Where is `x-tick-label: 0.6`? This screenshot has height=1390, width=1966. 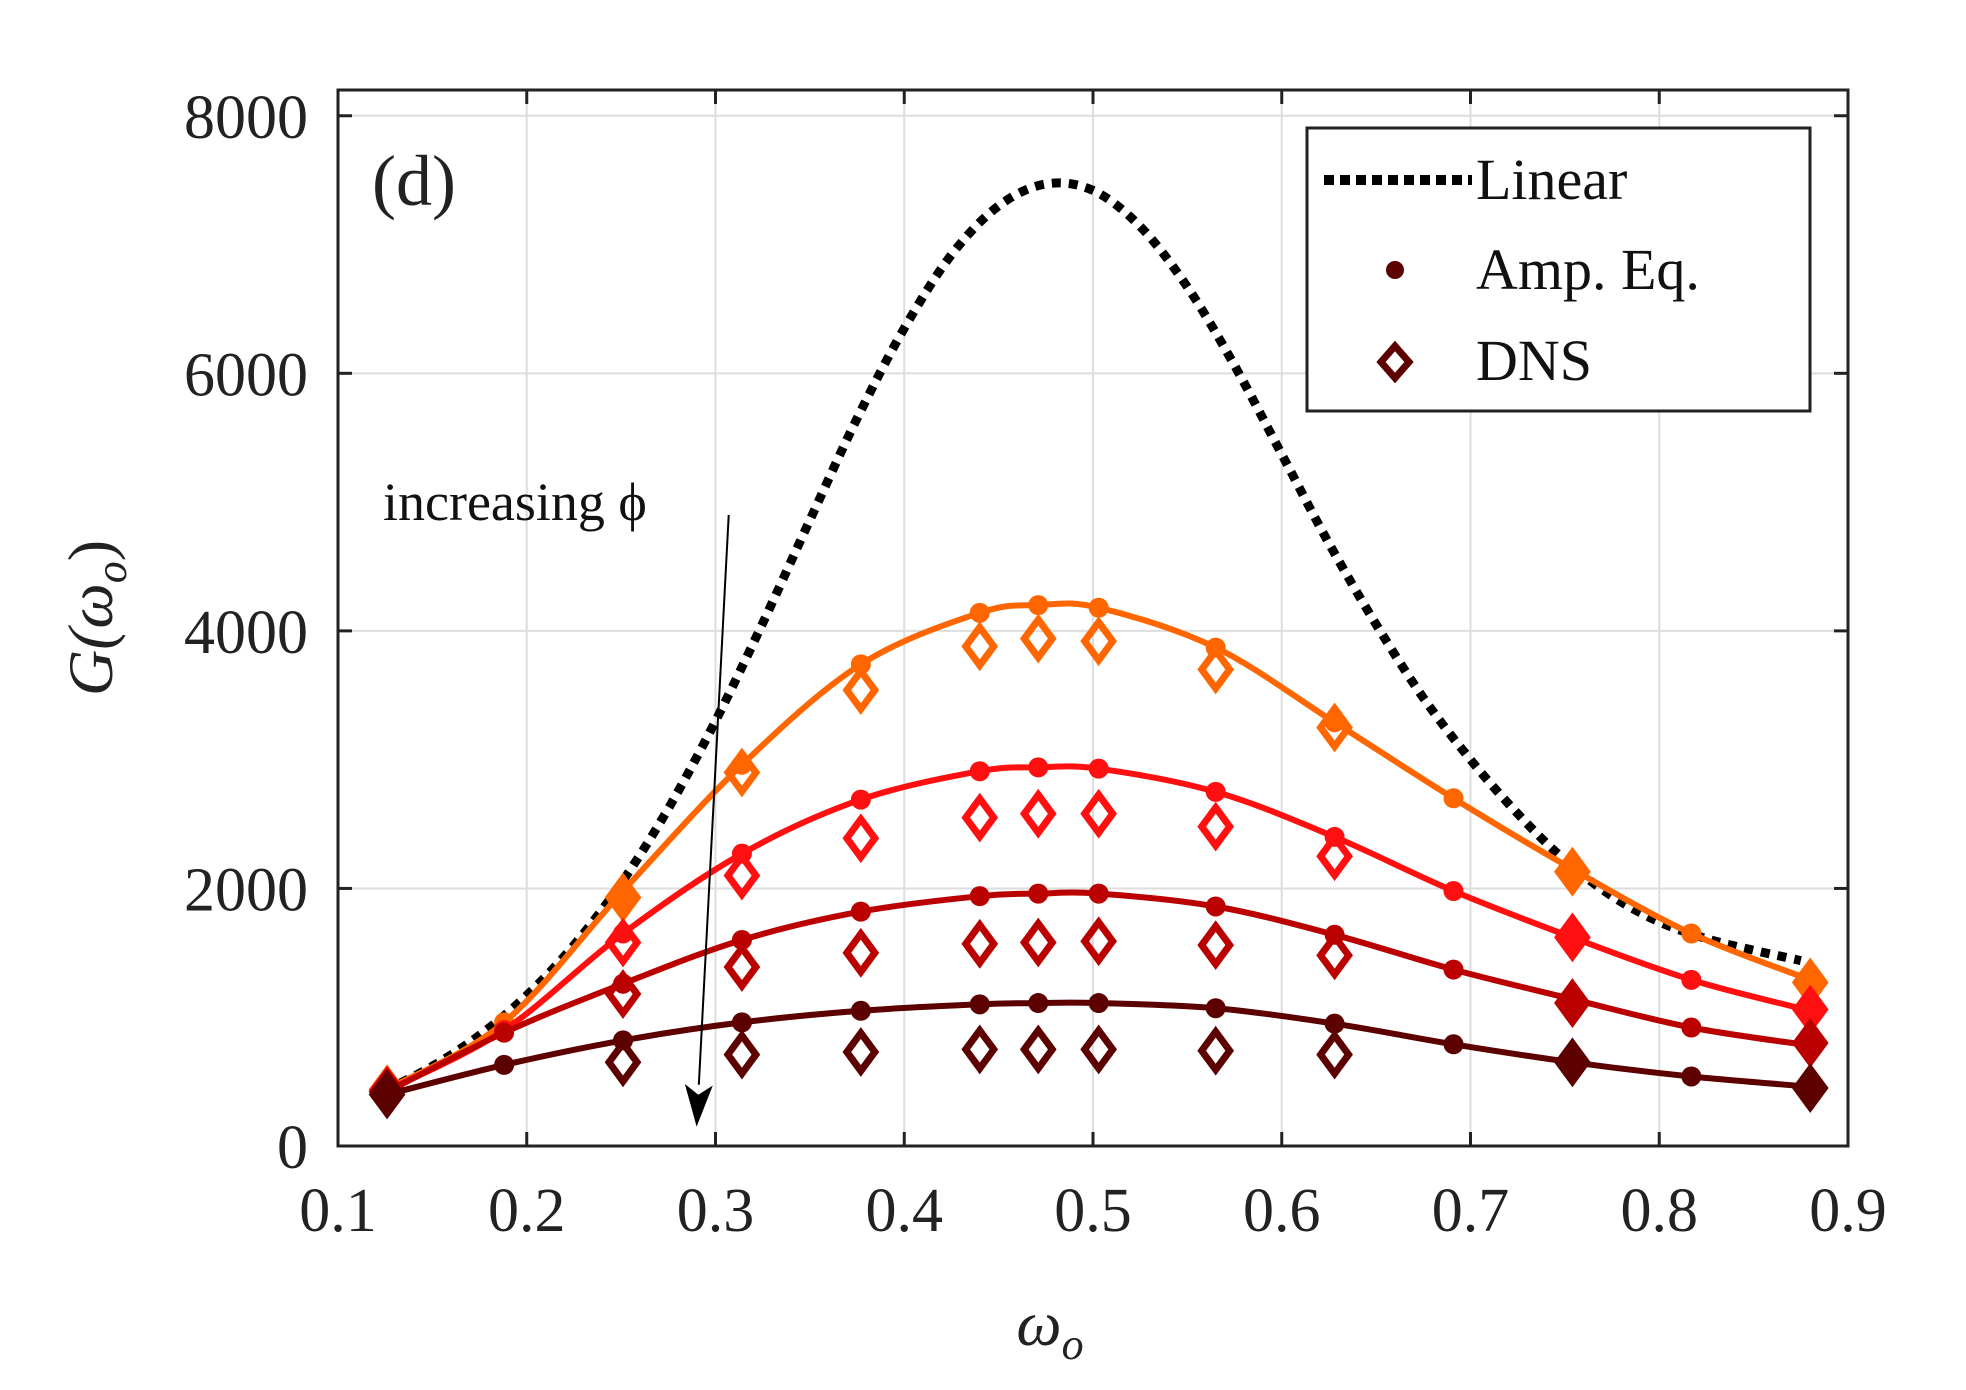 x-tick-label: 0.6 is located at coordinates (1282, 1211).